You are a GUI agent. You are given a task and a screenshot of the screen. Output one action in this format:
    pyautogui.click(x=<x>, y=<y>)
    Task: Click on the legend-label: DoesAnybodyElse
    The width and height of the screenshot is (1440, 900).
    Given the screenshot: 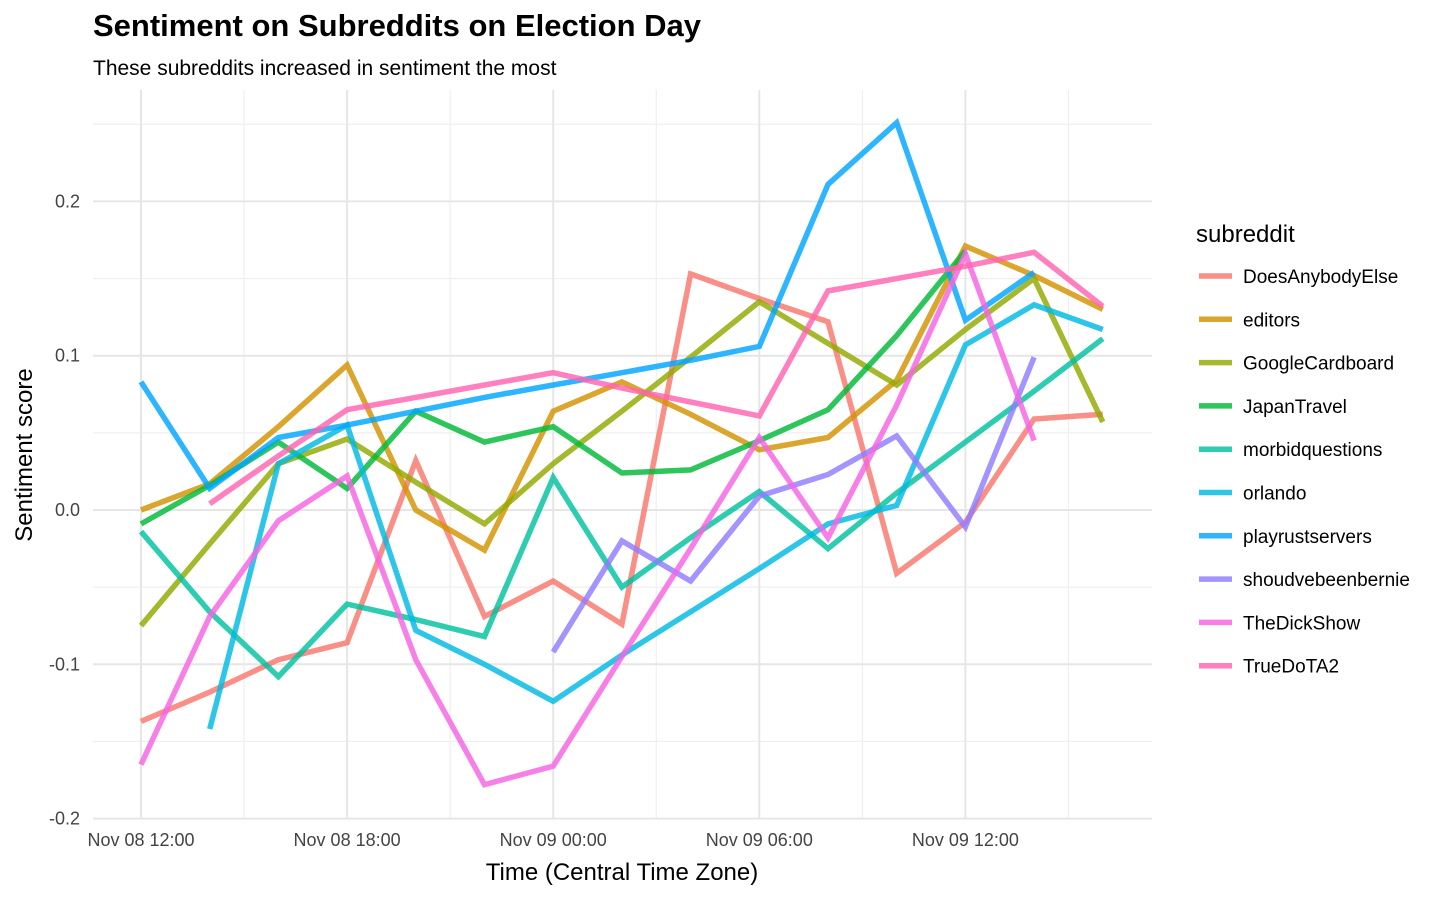 What is the action you would take?
    pyautogui.click(x=1320, y=277)
    